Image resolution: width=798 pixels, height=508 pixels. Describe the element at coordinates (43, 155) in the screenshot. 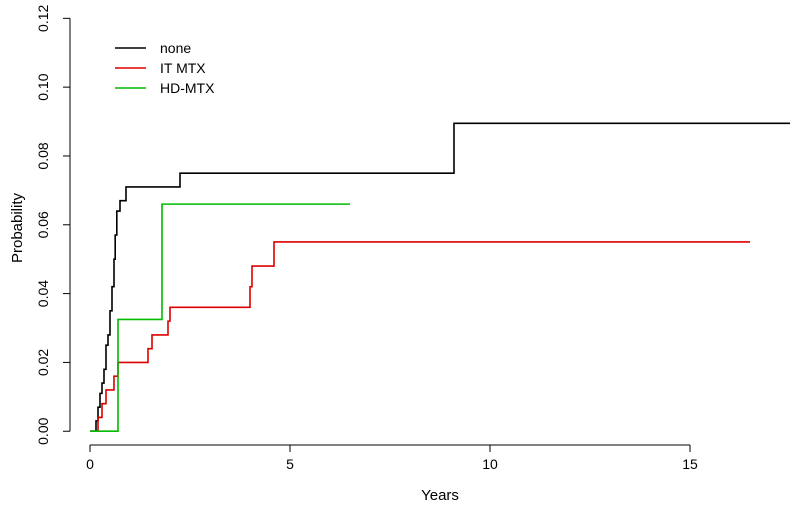

I see `y-tick-label: 0.08` at that location.